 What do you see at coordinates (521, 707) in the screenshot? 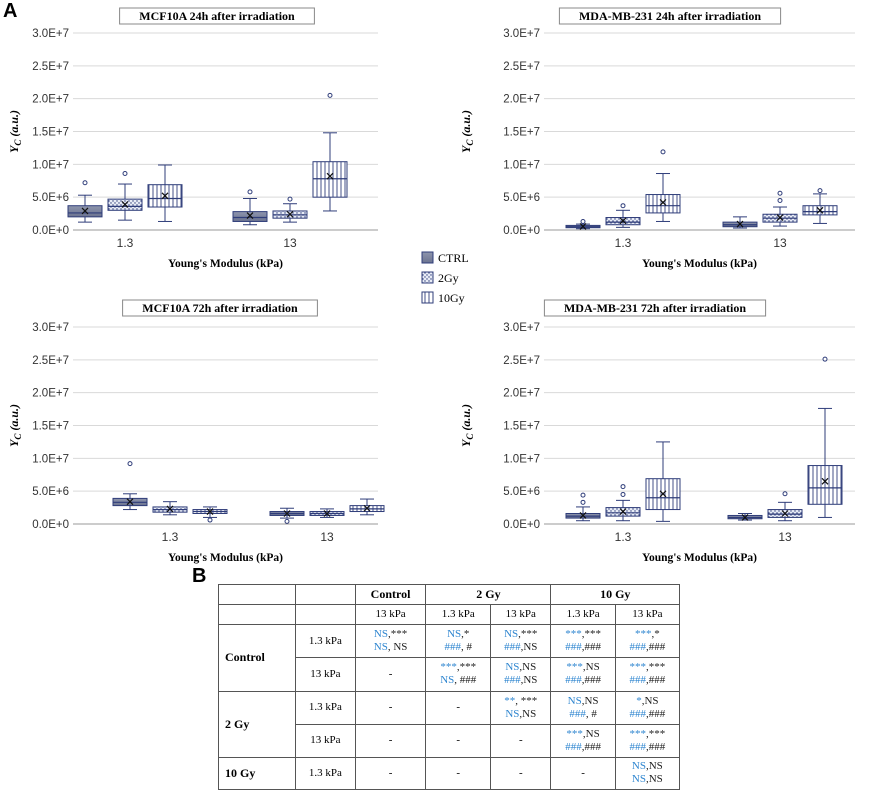
I see `significance-cell: **, *** NS,NS` at bounding box center [521, 707].